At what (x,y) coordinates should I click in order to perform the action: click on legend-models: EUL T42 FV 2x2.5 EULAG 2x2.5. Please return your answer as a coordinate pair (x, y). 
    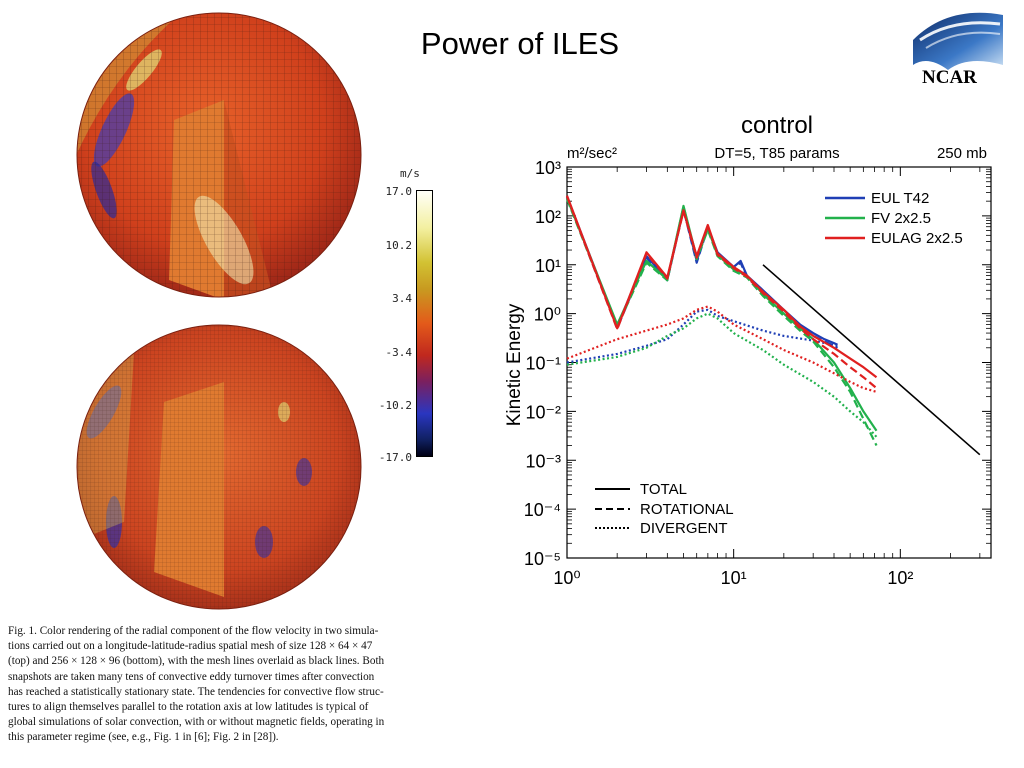
    Looking at the image, I should click on (894, 218).